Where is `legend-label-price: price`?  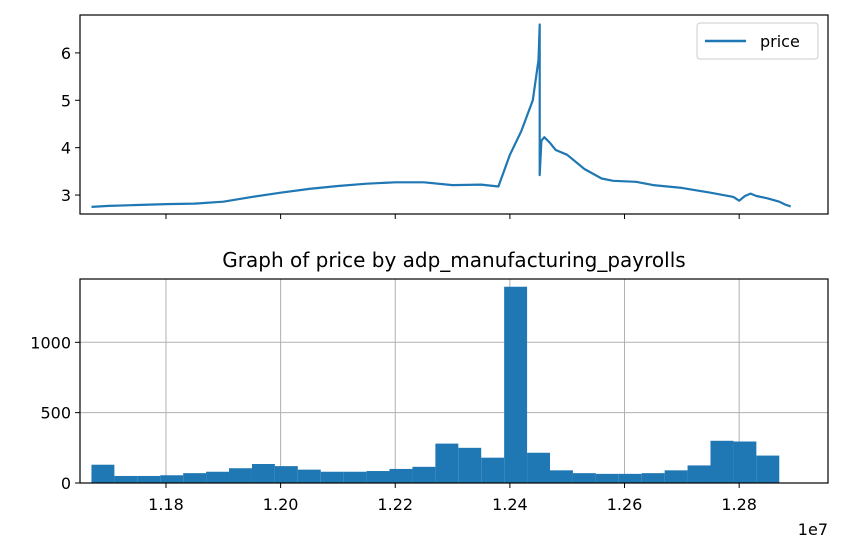 legend-label-price: price is located at coordinates (780, 41).